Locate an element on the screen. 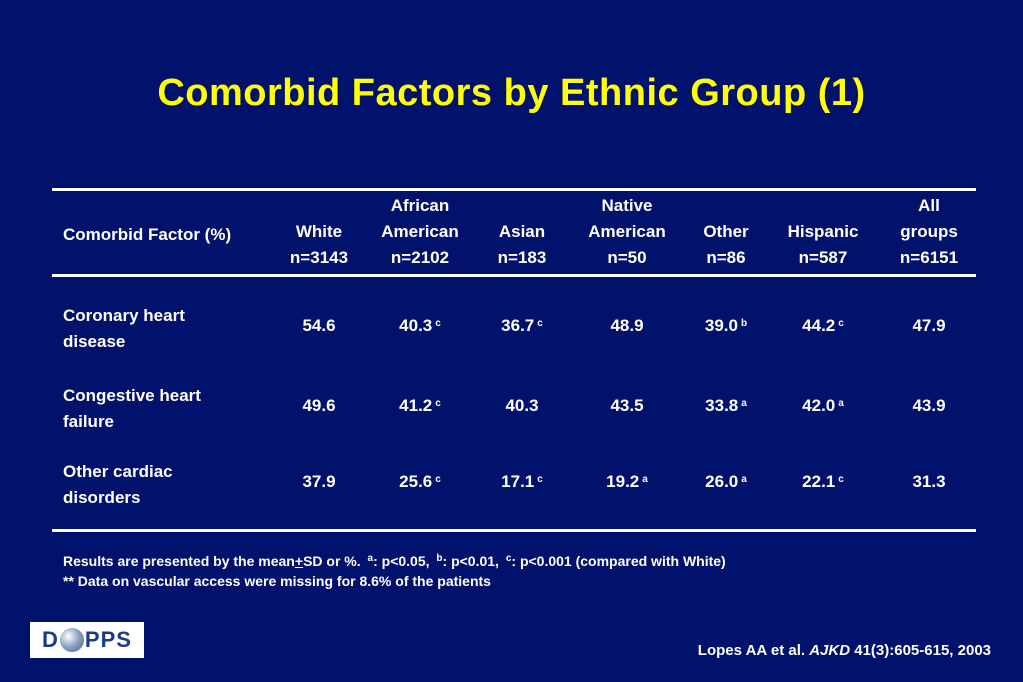  footnote-marker-c: c is located at coordinates (508, 558).